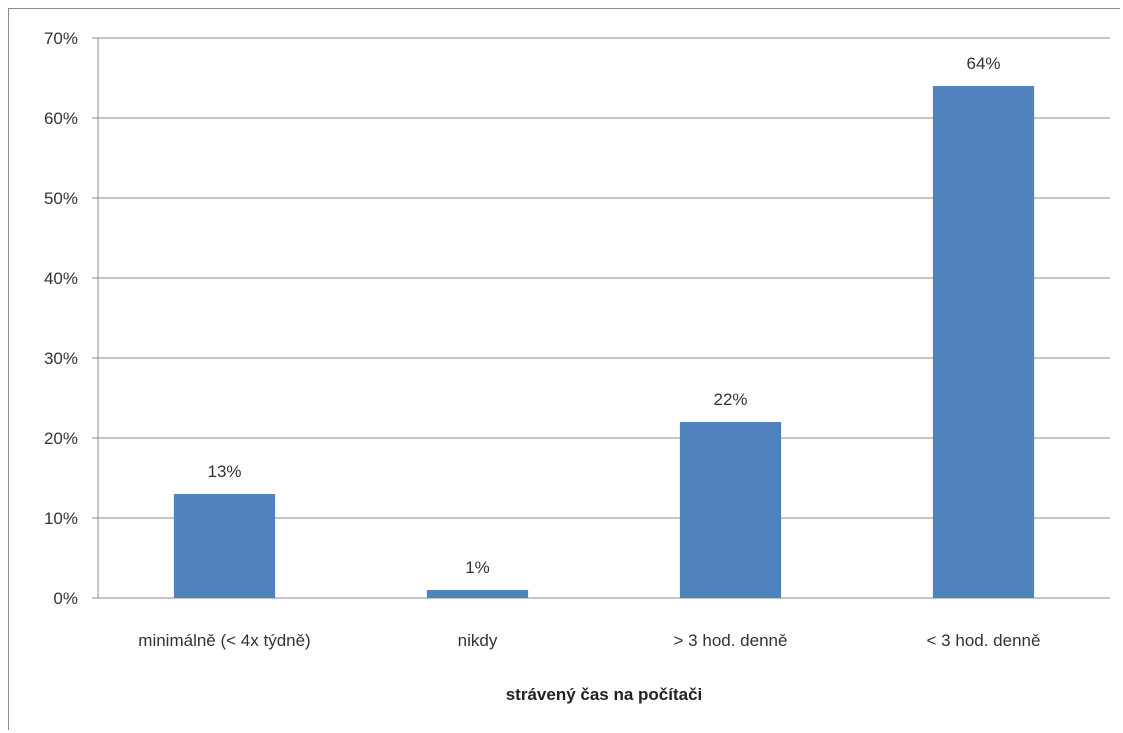  What do you see at coordinates (478, 640) in the screenshot?
I see `x-category-label: nikdy` at bounding box center [478, 640].